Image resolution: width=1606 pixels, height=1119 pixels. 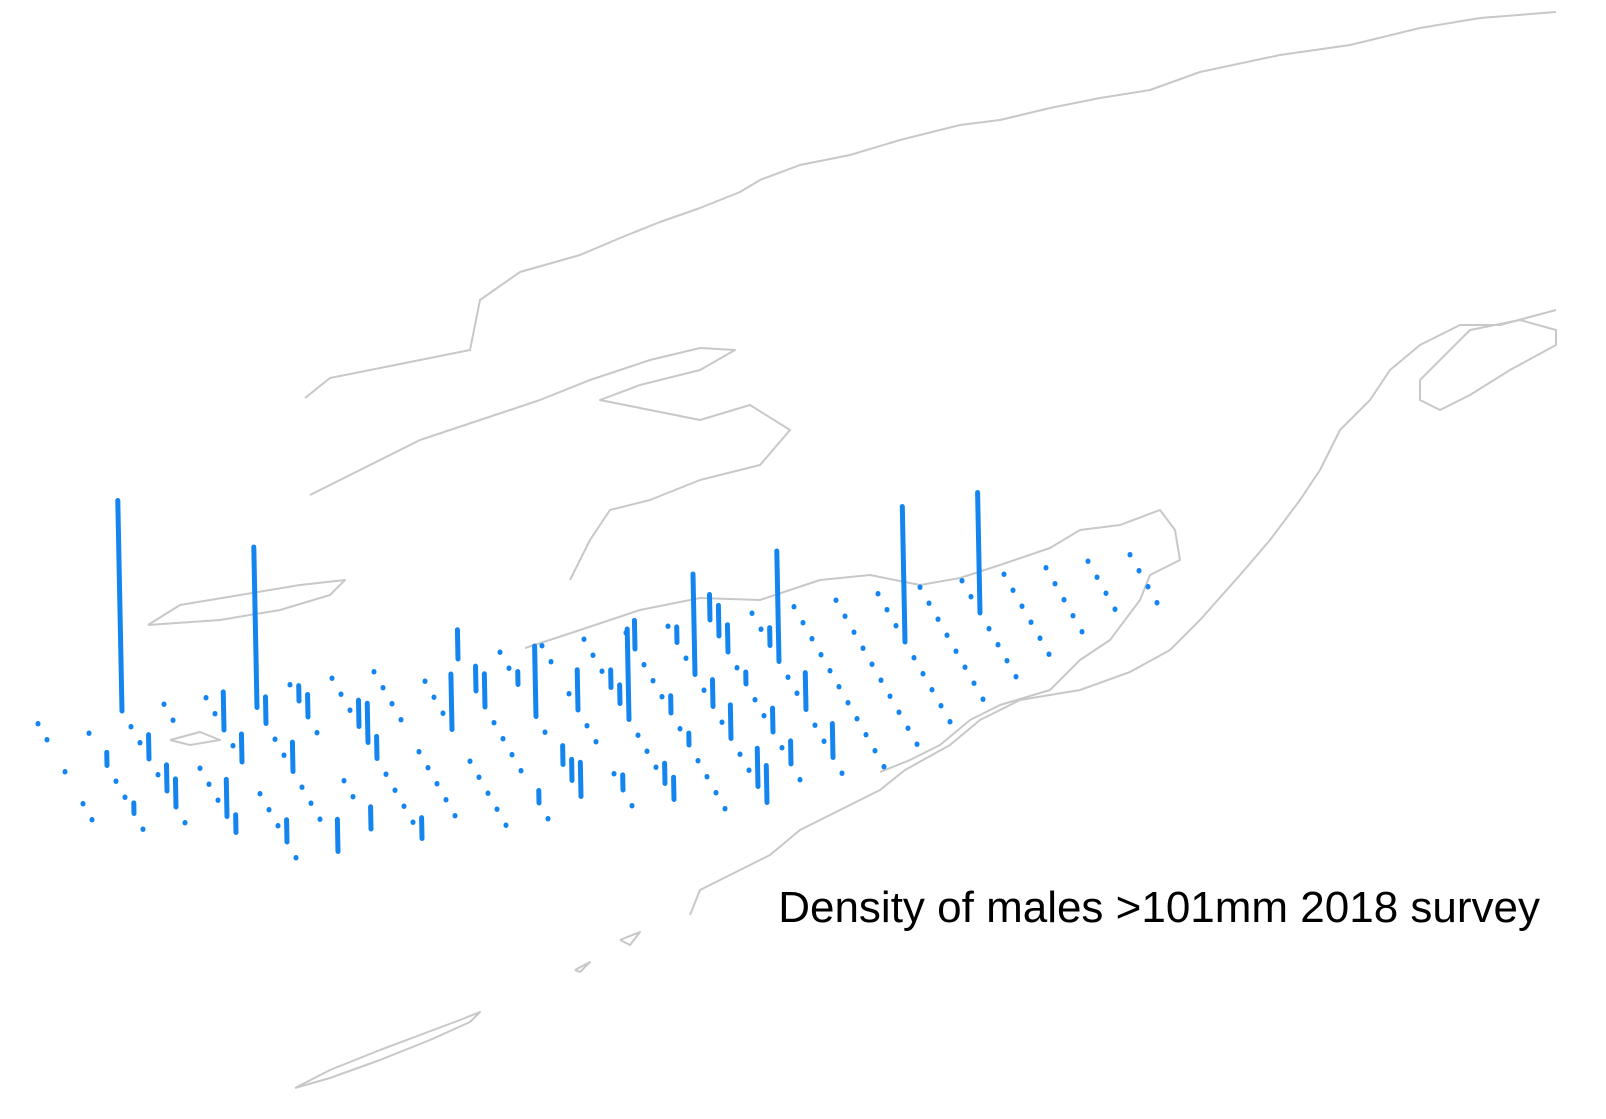 What do you see at coordinates (387, 1050) in the screenshot?
I see `aleutian-coast` at bounding box center [387, 1050].